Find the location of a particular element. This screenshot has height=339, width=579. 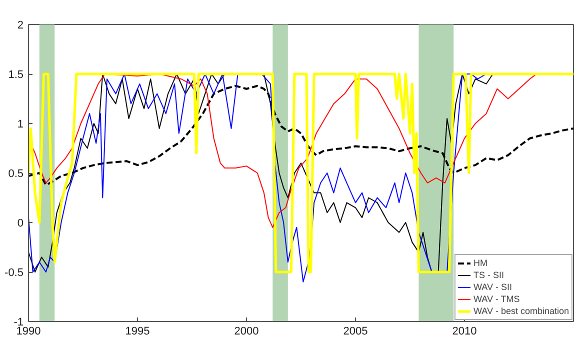

legend-label: TS - SII is located at coordinates (488, 275).